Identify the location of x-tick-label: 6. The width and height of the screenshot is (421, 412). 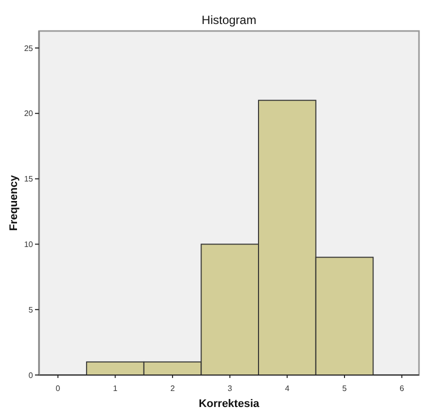
(402, 388).